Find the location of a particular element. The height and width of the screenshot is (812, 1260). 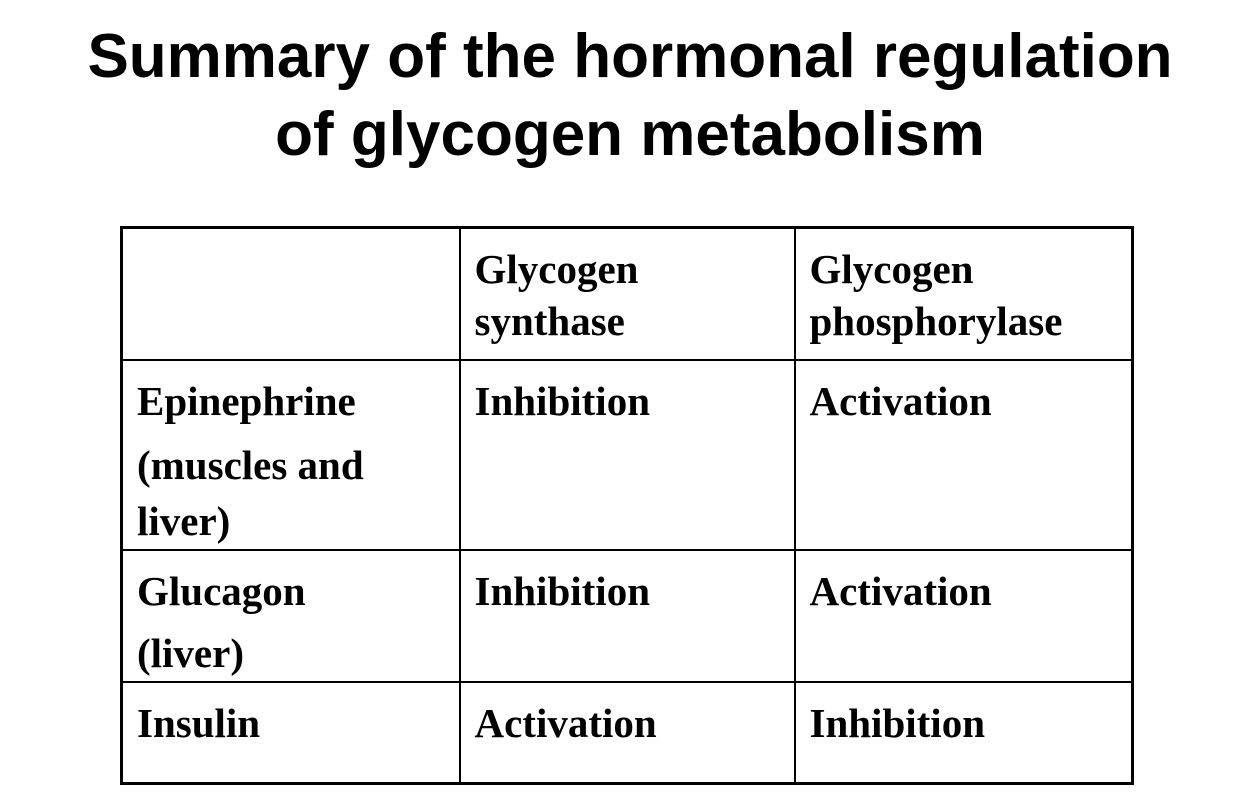

header-empty-cell is located at coordinates (290, 293).